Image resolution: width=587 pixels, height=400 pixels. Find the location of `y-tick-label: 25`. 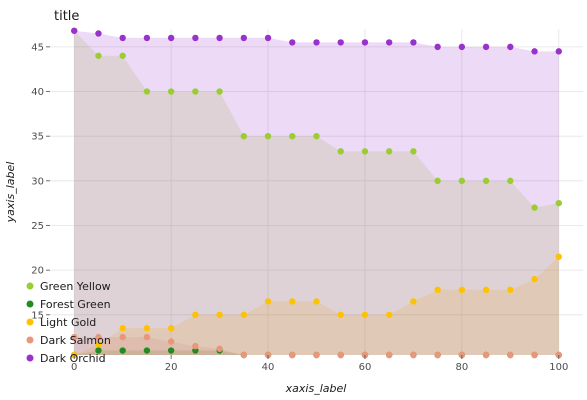

y-tick-label: 25 is located at coordinates (37, 226).